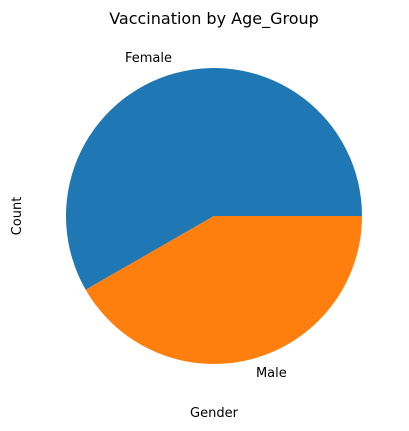 This screenshot has width=409, height=431. What do you see at coordinates (271, 373) in the screenshot?
I see `pie-label-male: Male` at bounding box center [271, 373].